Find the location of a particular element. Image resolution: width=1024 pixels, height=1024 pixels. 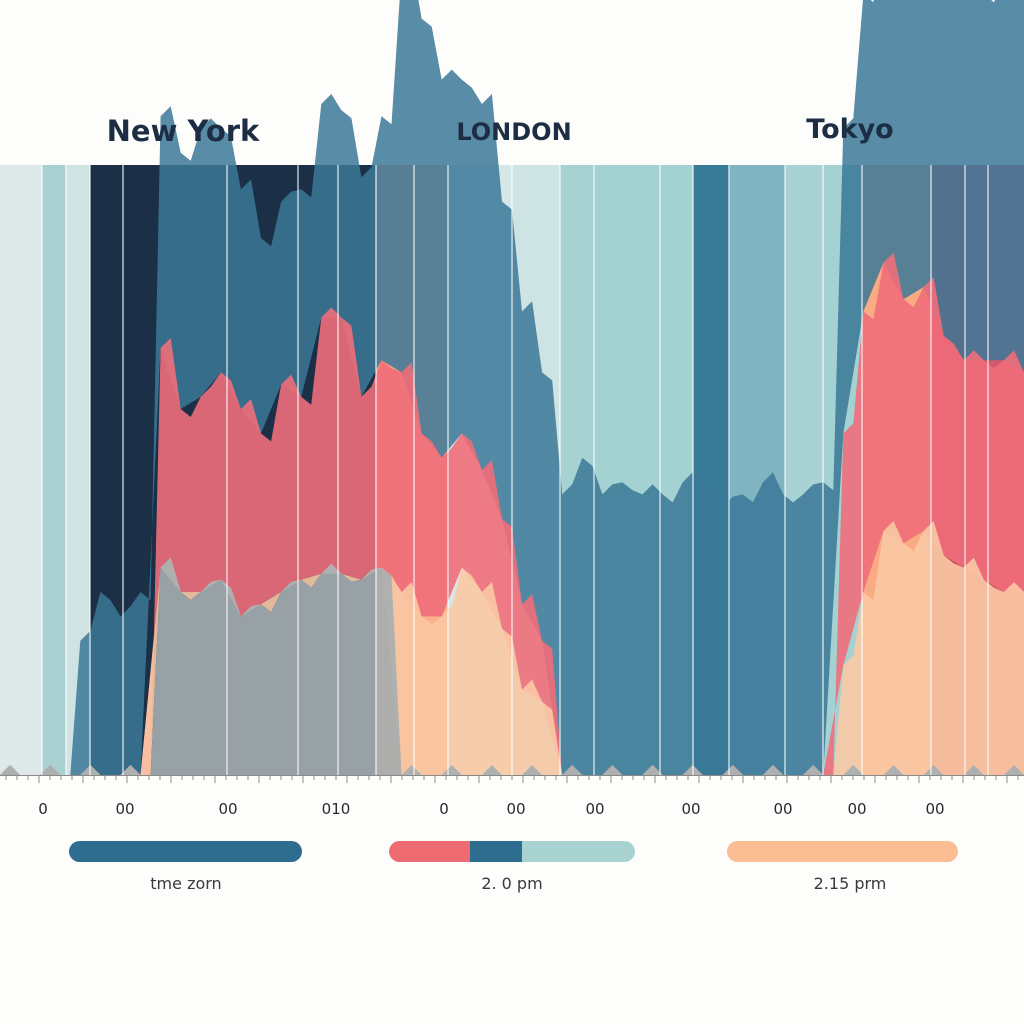

legend-bar-london is located at coordinates (512, 851).